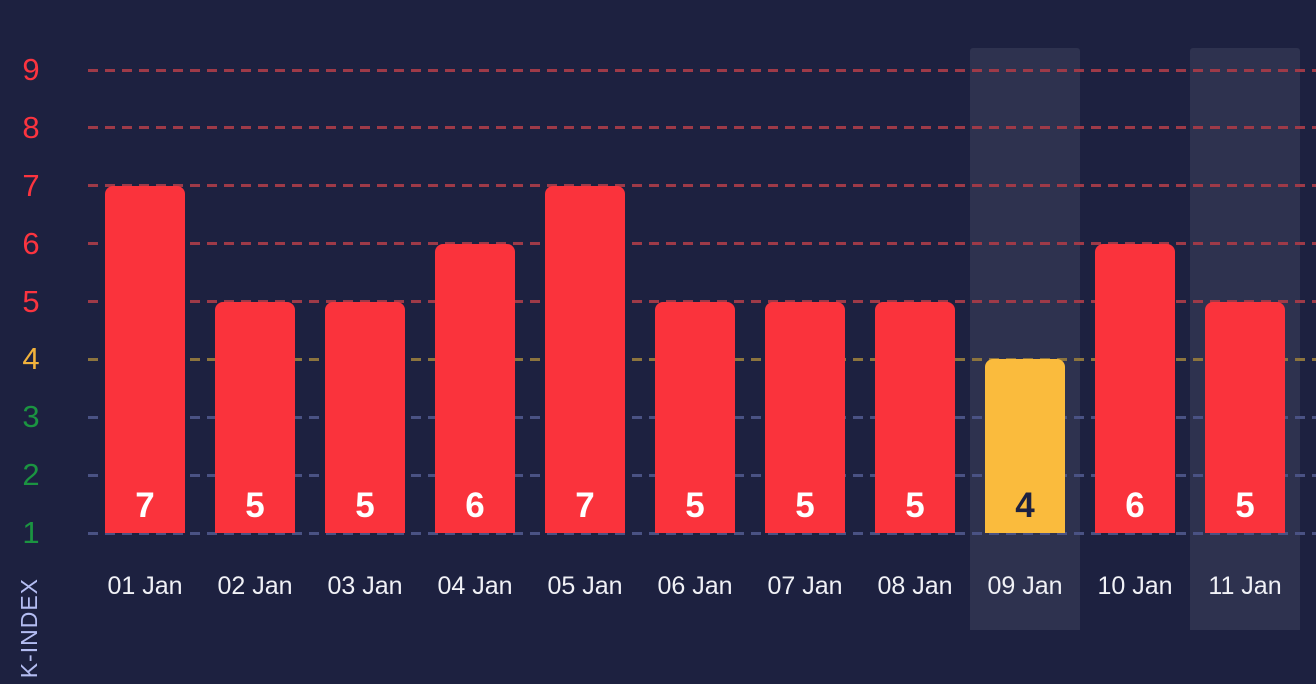 The width and height of the screenshot is (1316, 684). I want to click on gridline-k6, so click(702, 244).